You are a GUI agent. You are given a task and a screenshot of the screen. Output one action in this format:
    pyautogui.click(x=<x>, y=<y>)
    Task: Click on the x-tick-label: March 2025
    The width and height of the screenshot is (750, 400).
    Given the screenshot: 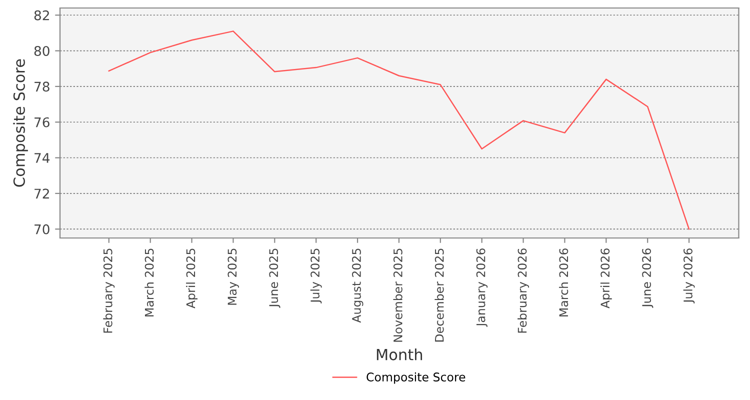 What is the action you would take?
    pyautogui.click(x=149, y=282)
    